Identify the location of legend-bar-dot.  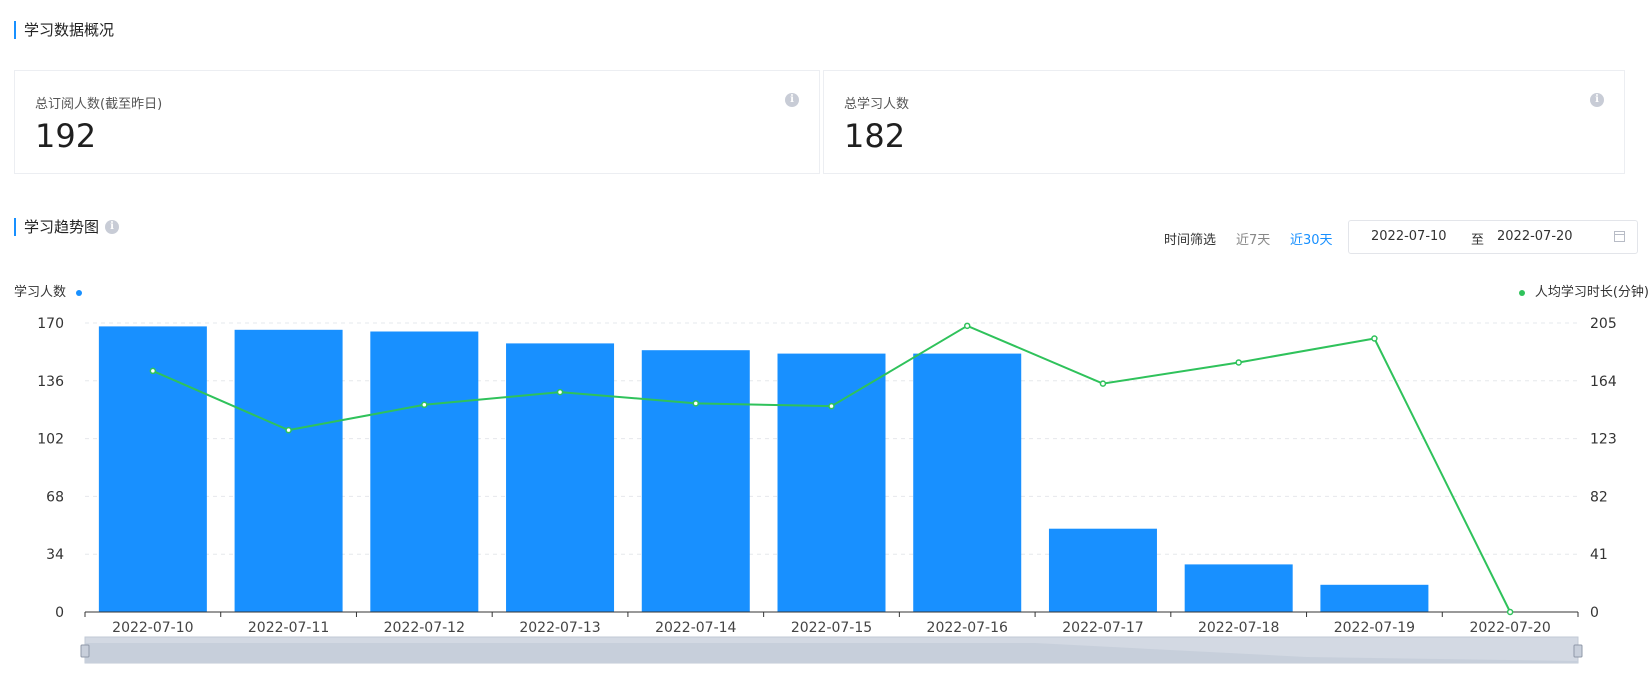
(79, 292).